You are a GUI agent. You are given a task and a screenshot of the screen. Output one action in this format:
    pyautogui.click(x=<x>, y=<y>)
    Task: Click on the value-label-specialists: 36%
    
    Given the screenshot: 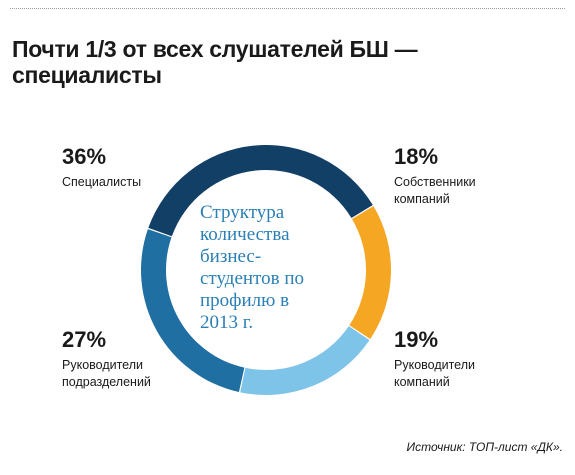 What is the action you would take?
    pyautogui.click(x=84, y=156)
    